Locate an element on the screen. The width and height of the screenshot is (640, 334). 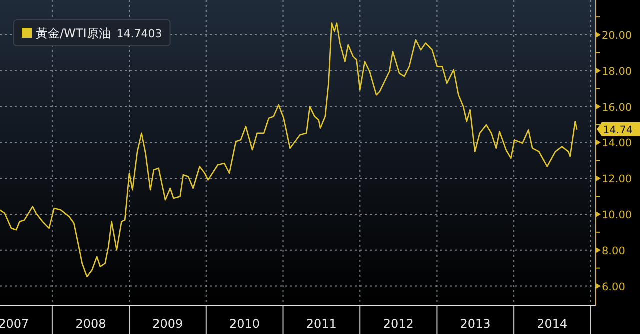
y-tick-label: 6.00 is located at coordinates (614, 287).